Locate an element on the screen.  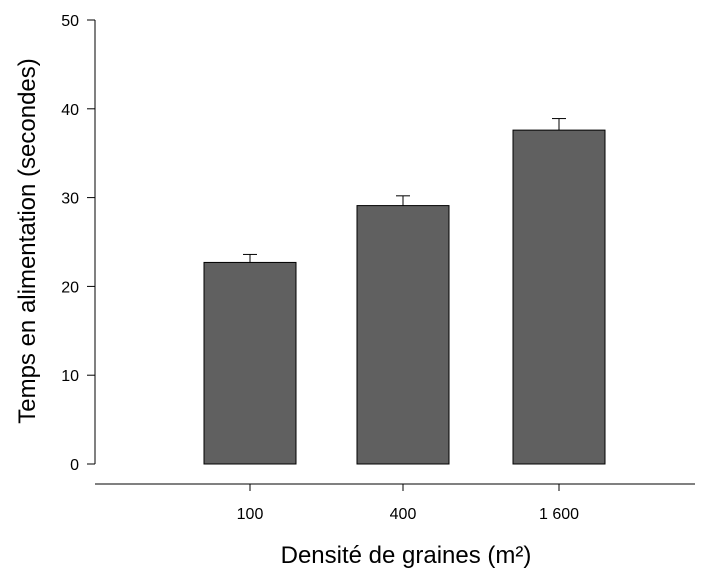
y-tick-label: 50 is located at coordinates (70, 21).